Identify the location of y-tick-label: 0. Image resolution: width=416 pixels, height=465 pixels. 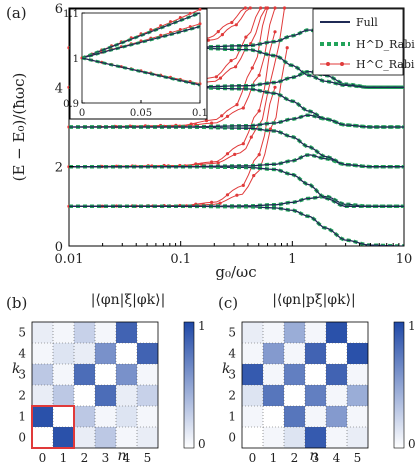
(22, 438).